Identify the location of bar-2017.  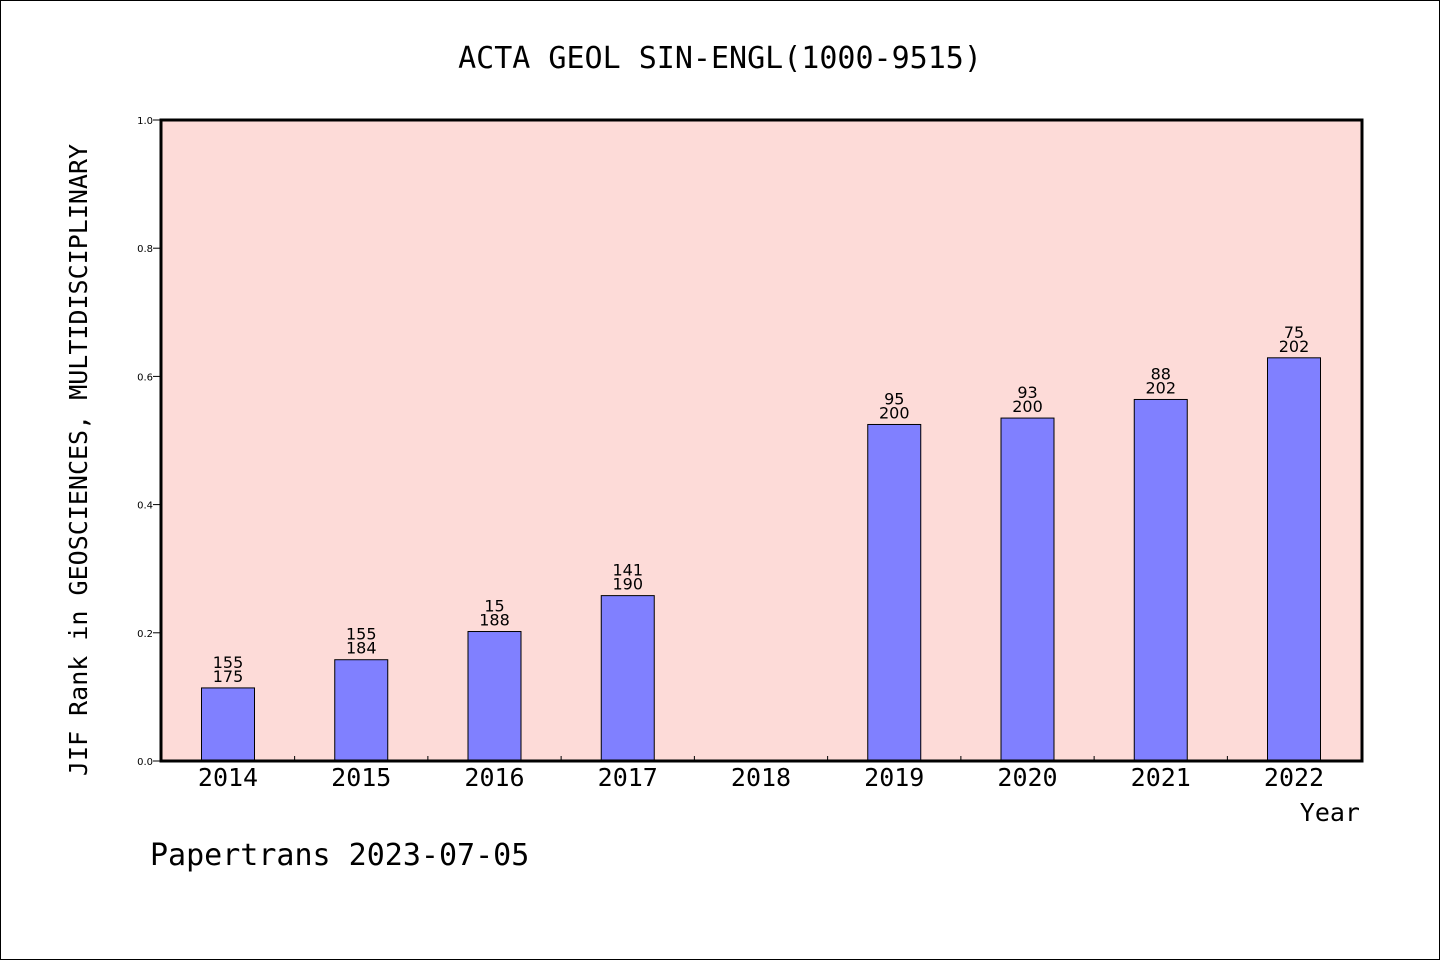
(627, 678).